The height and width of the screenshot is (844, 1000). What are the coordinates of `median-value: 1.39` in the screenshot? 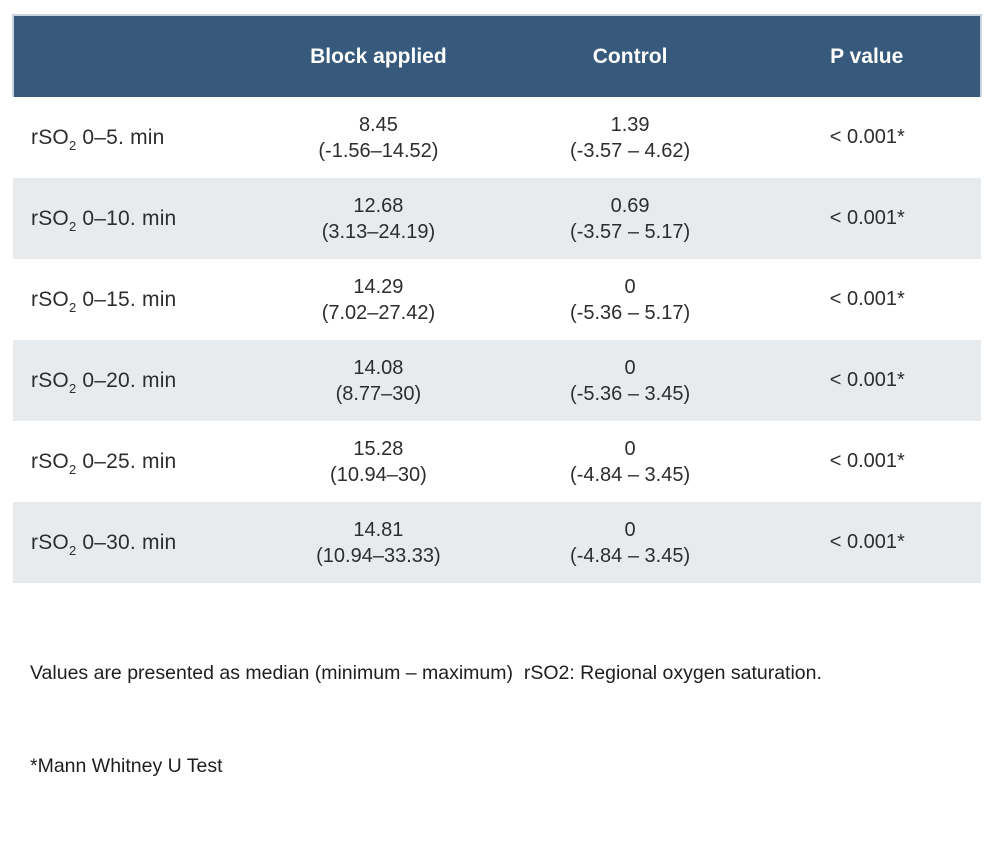 It's located at (630, 124).